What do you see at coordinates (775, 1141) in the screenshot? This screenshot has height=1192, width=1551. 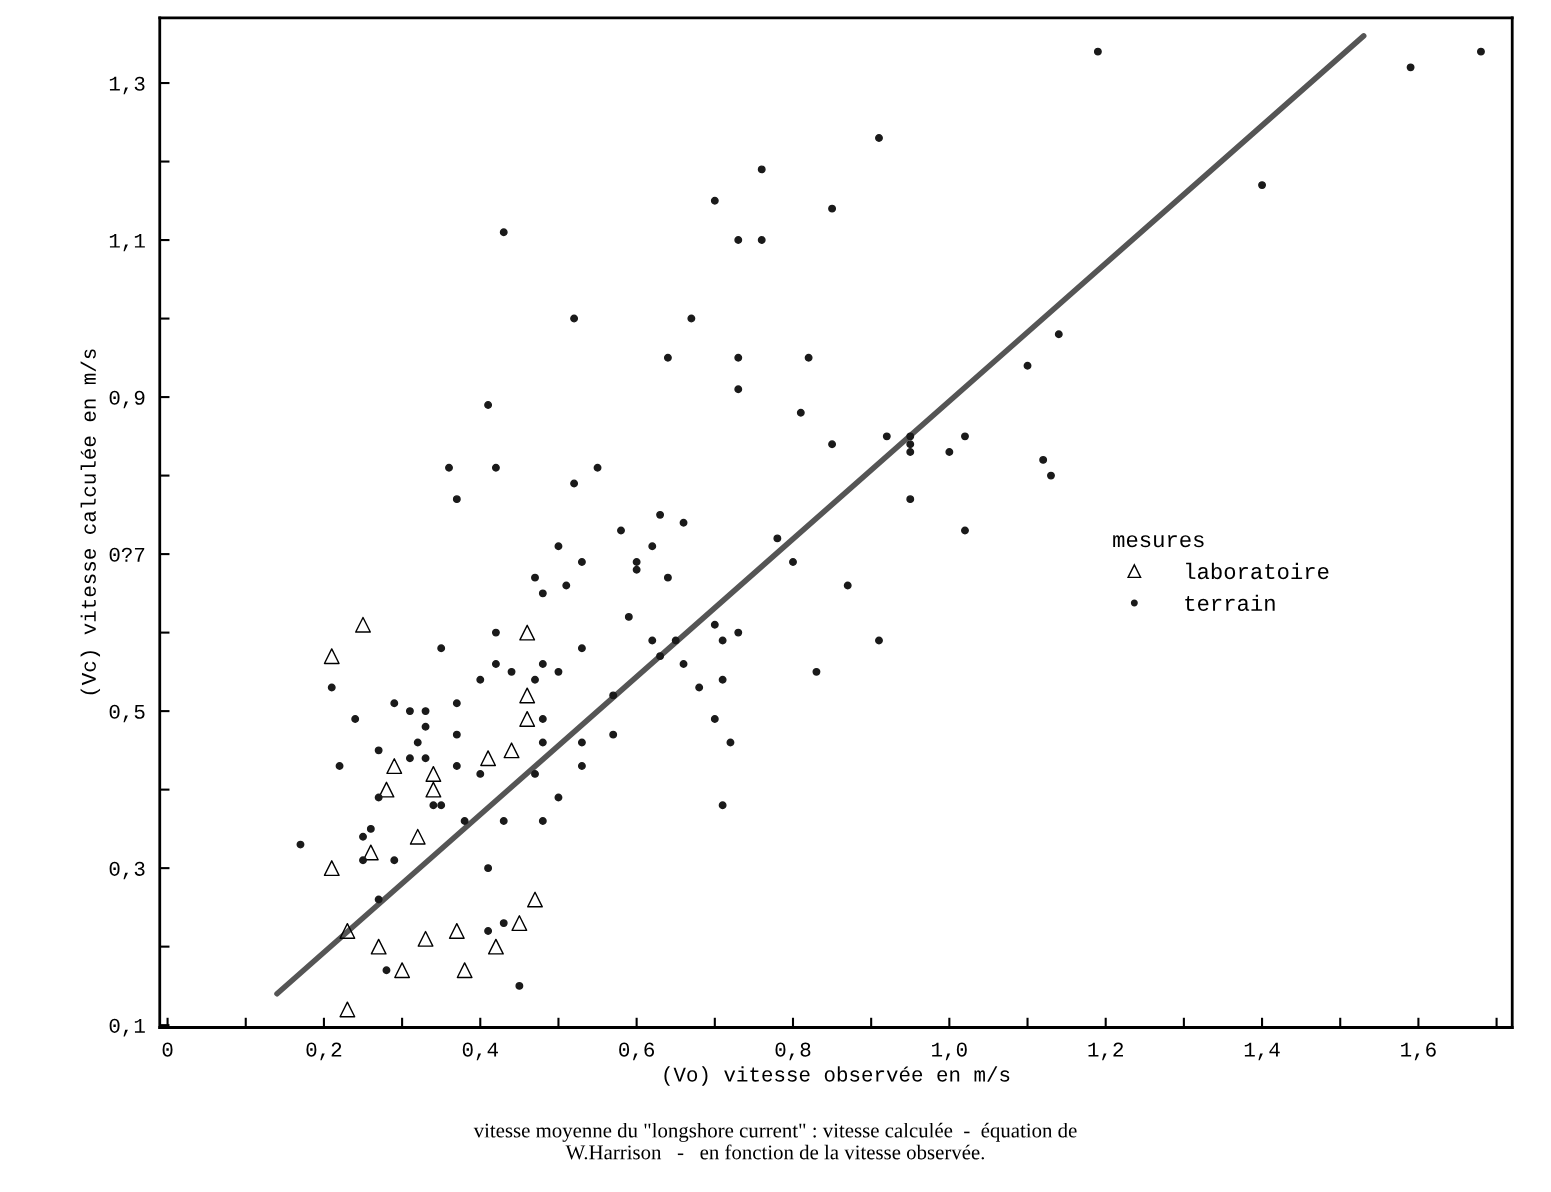 I see `text: vitesse moyenne du "longshore current" : vitesse calculée - équation de W.Harrison - en fonction de la vitesse observée.` at bounding box center [775, 1141].